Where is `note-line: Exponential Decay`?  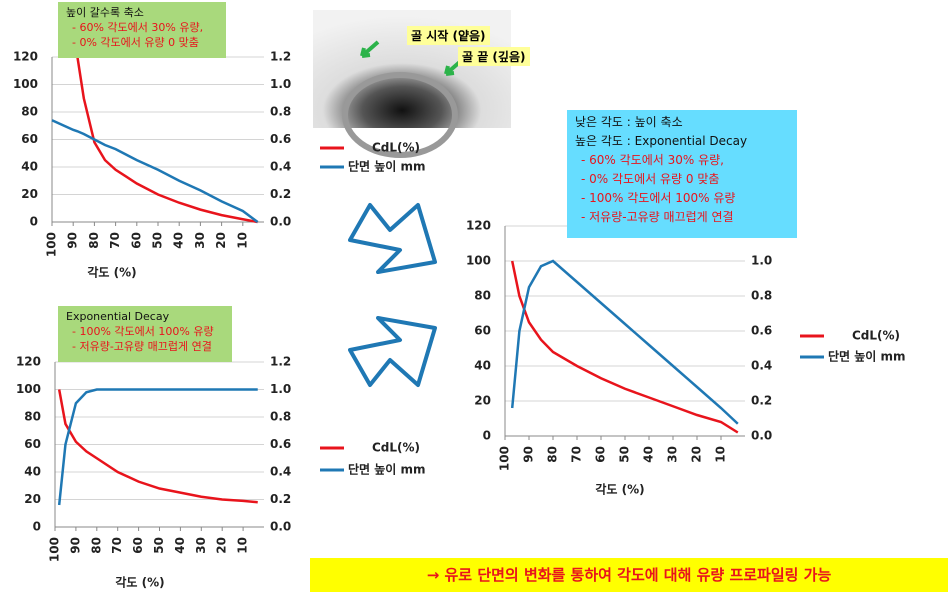 note-line: Exponential Decay is located at coordinates (118, 316).